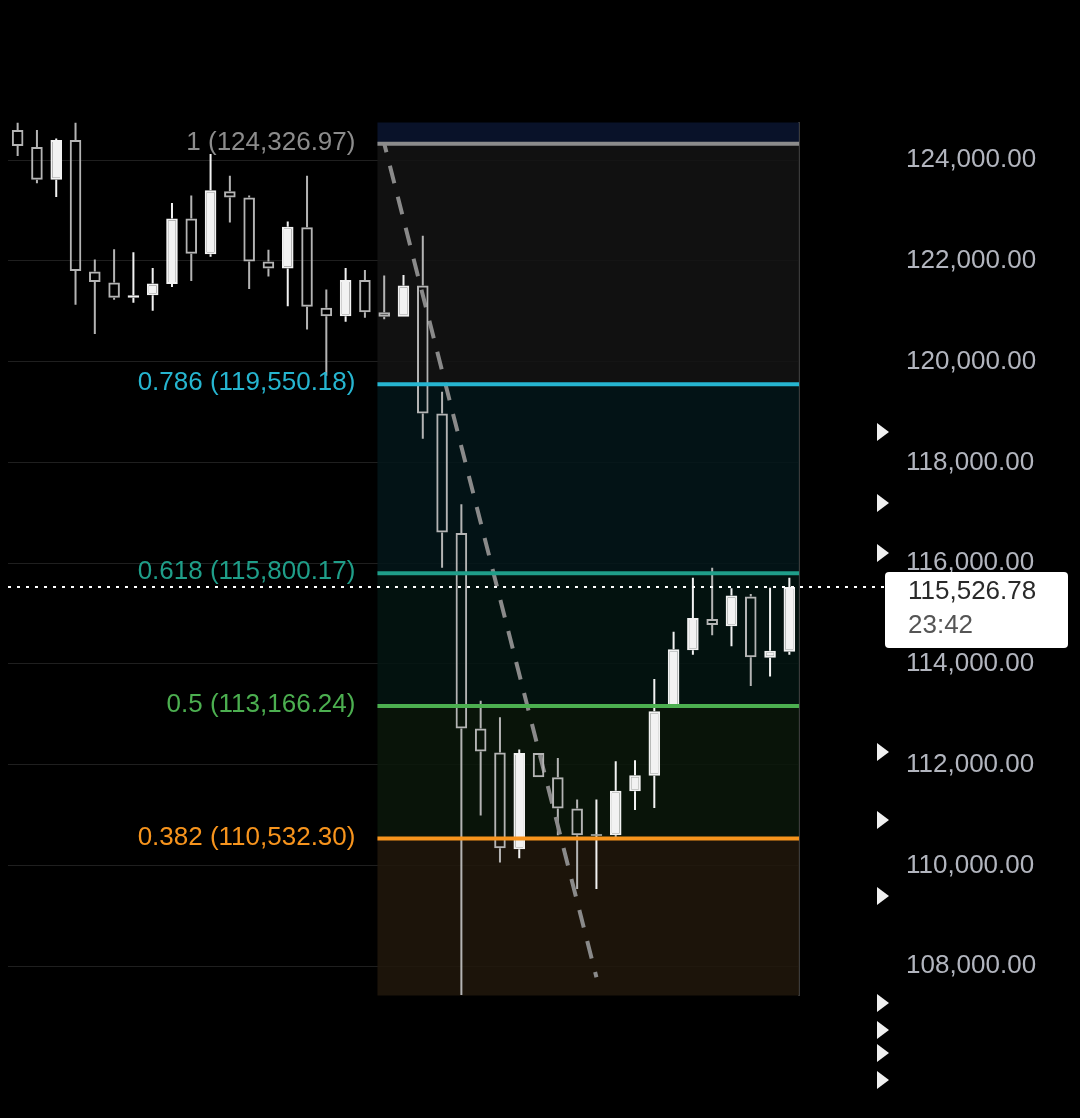 This screenshot has height=1118, width=1080. Describe the element at coordinates (970, 863) in the screenshot. I see `y-tick-label: 110,000.00` at that location.